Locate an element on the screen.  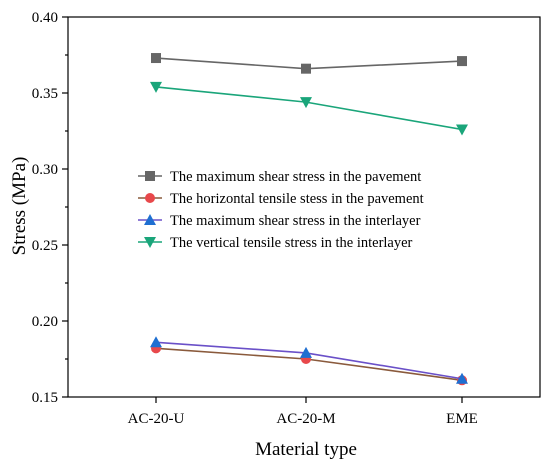
y-tick-label: 0.15 is located at coordinates (45, 398).